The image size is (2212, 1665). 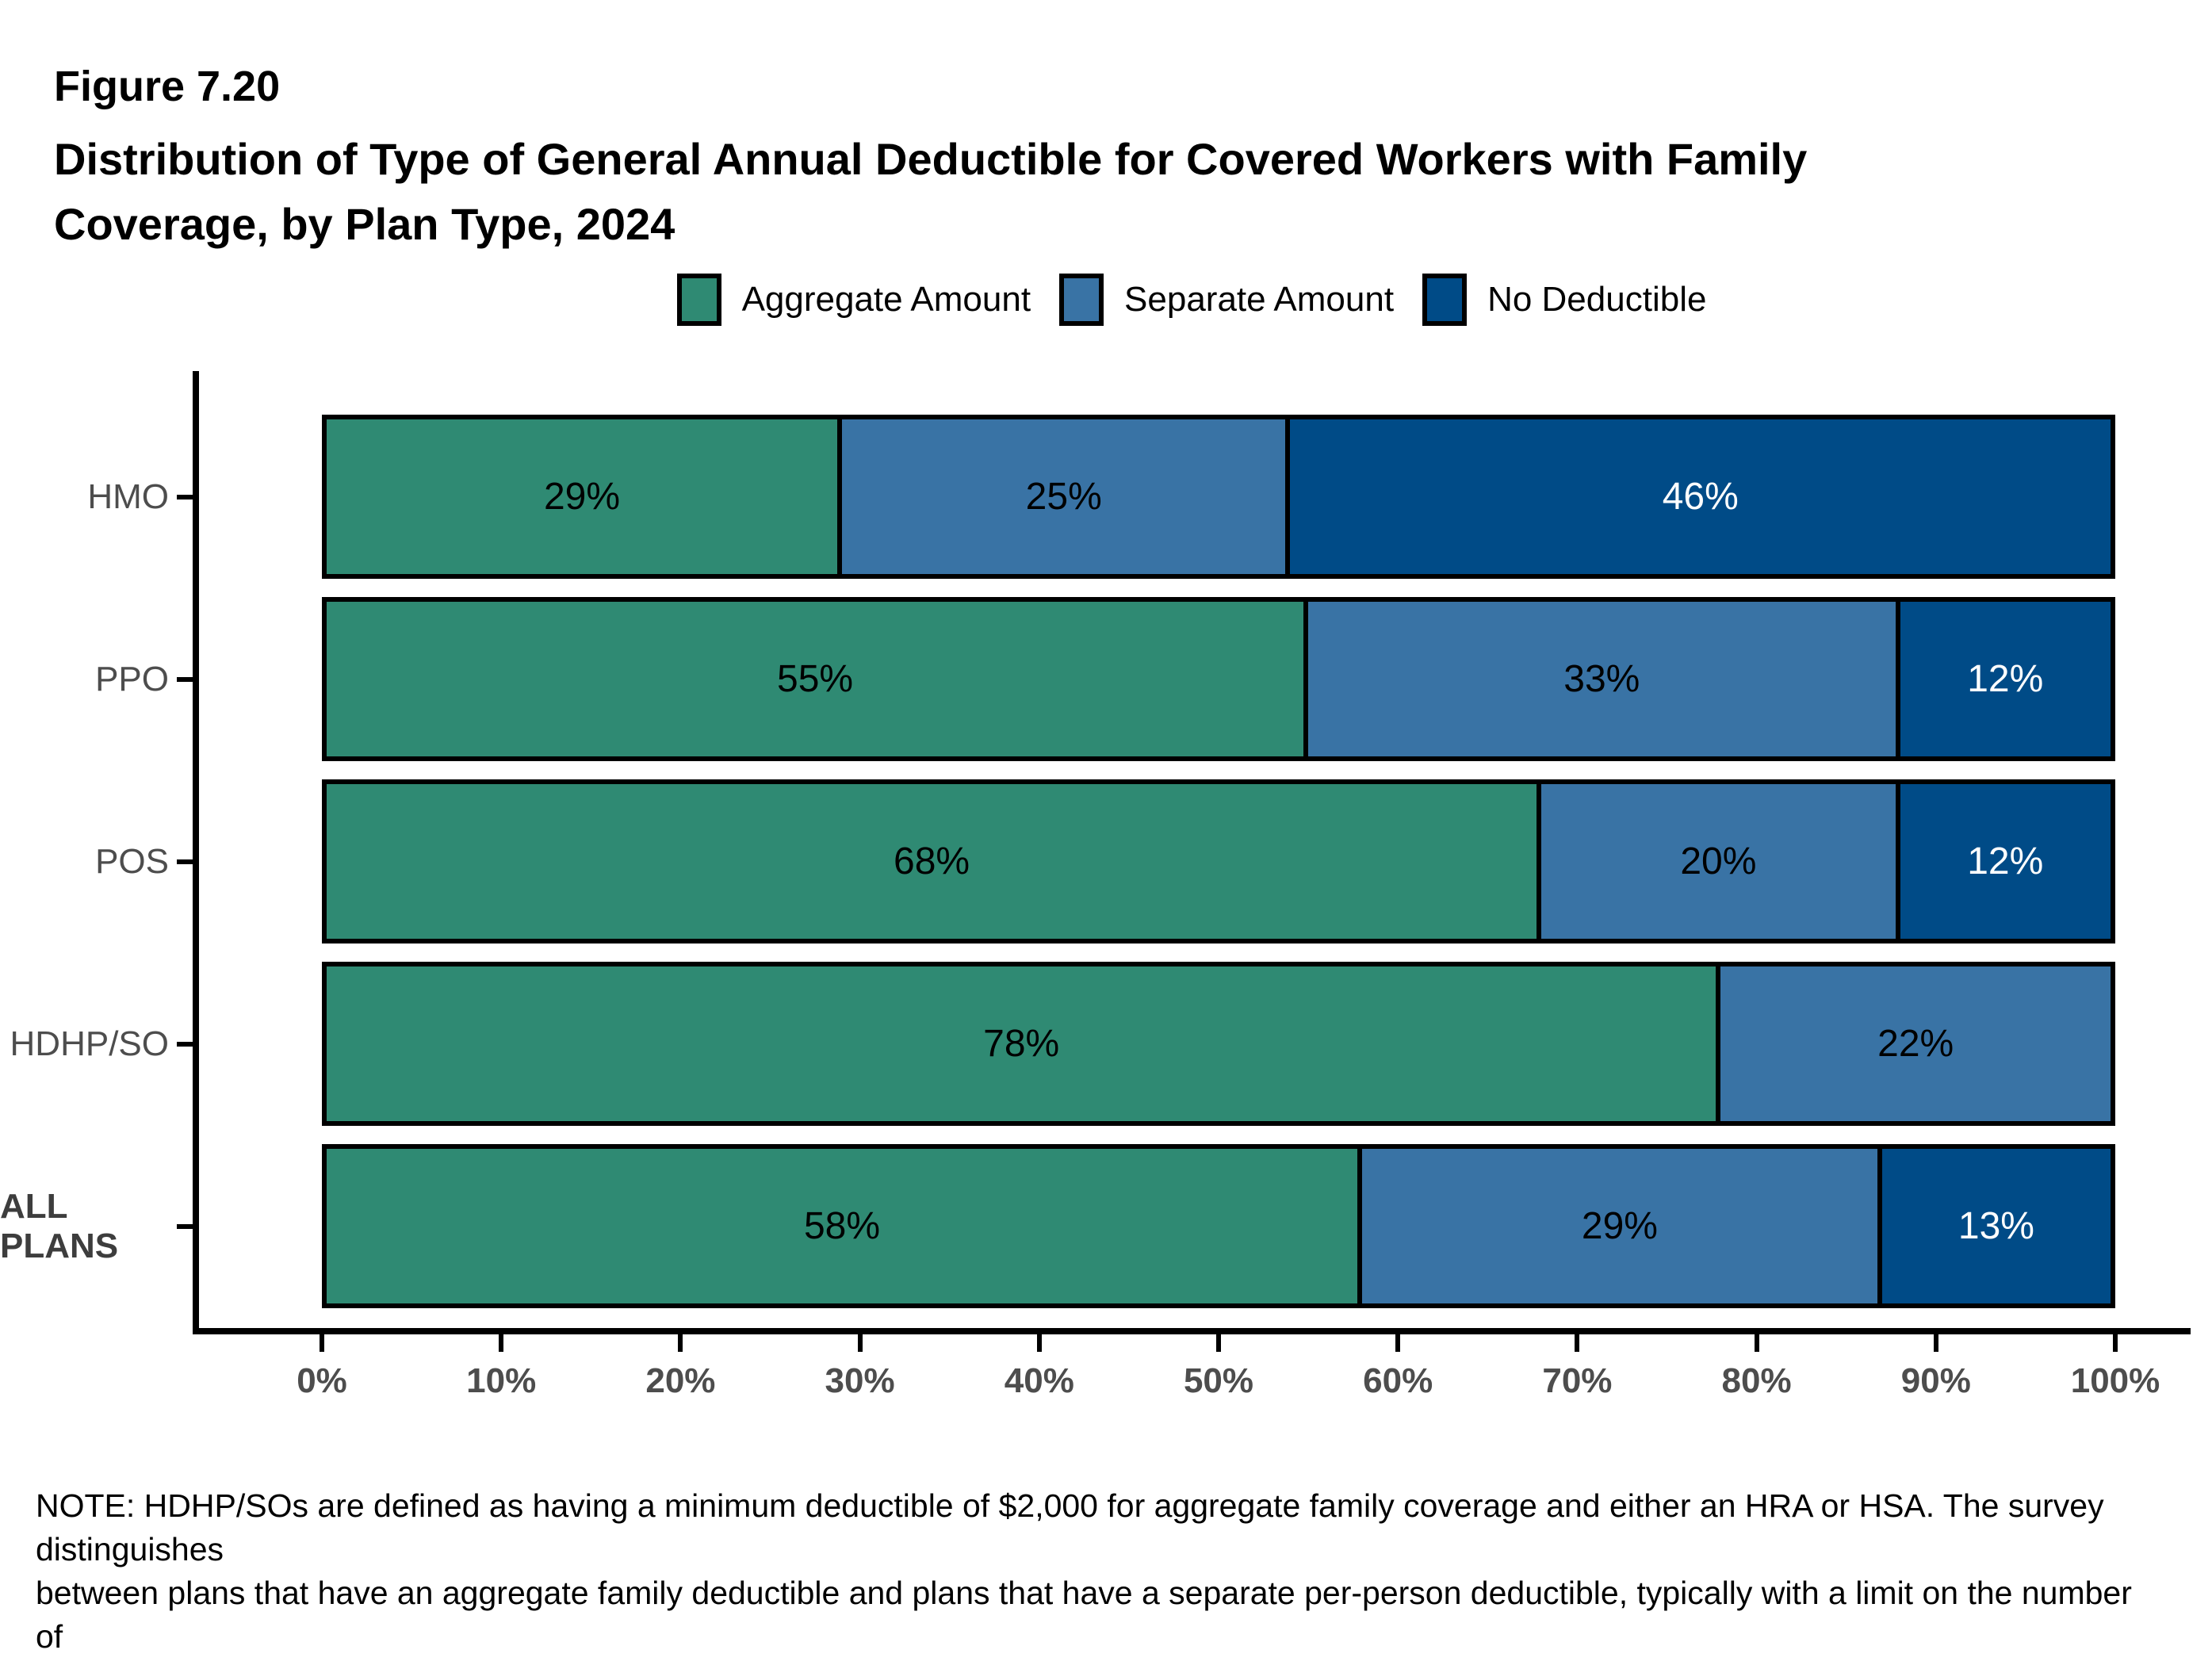 I want to click on bar-value-label: 68%, so click(x=932, y=861).